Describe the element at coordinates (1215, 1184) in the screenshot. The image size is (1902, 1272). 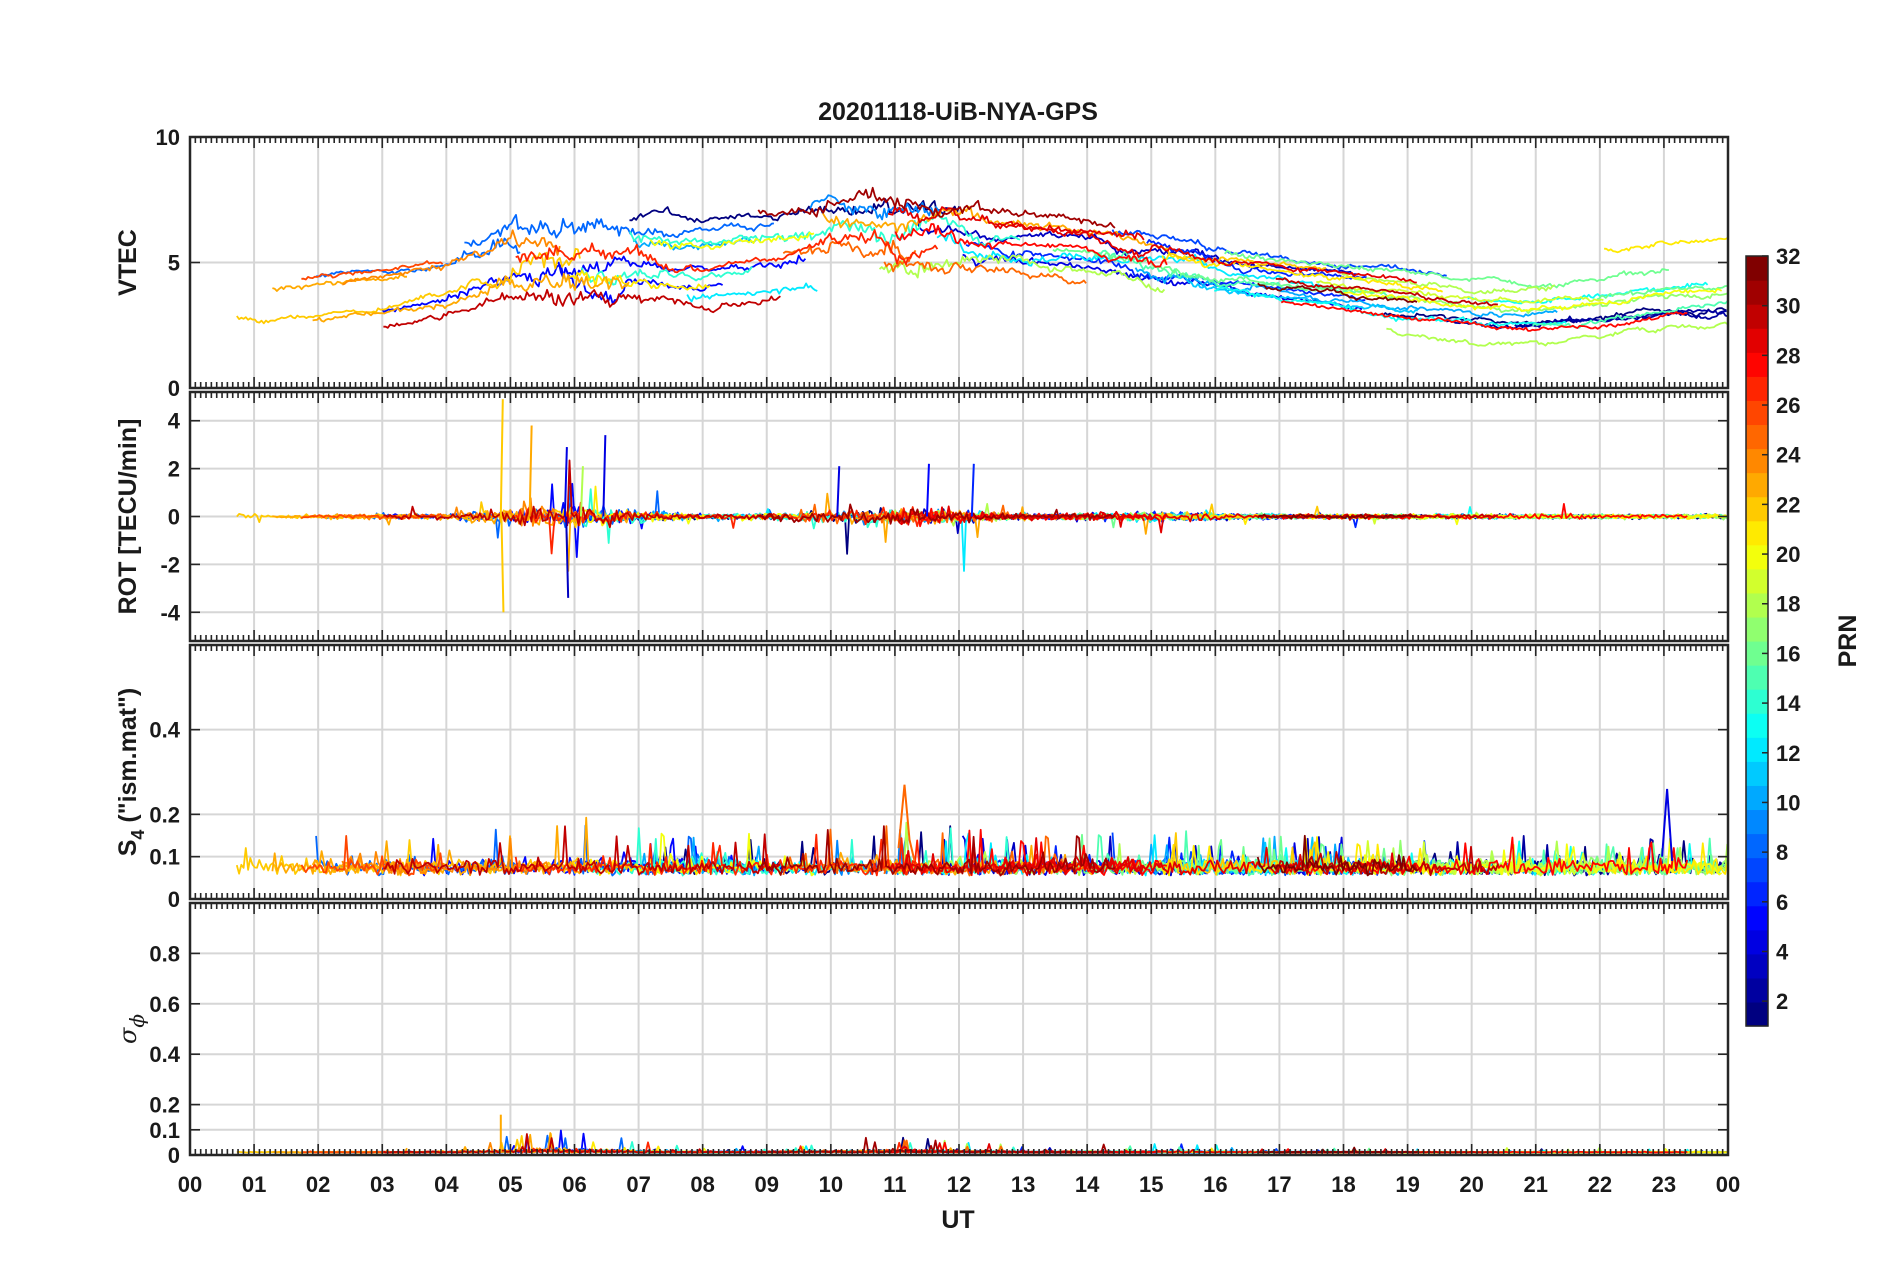
I see `x-tick-label: 16` at that location.